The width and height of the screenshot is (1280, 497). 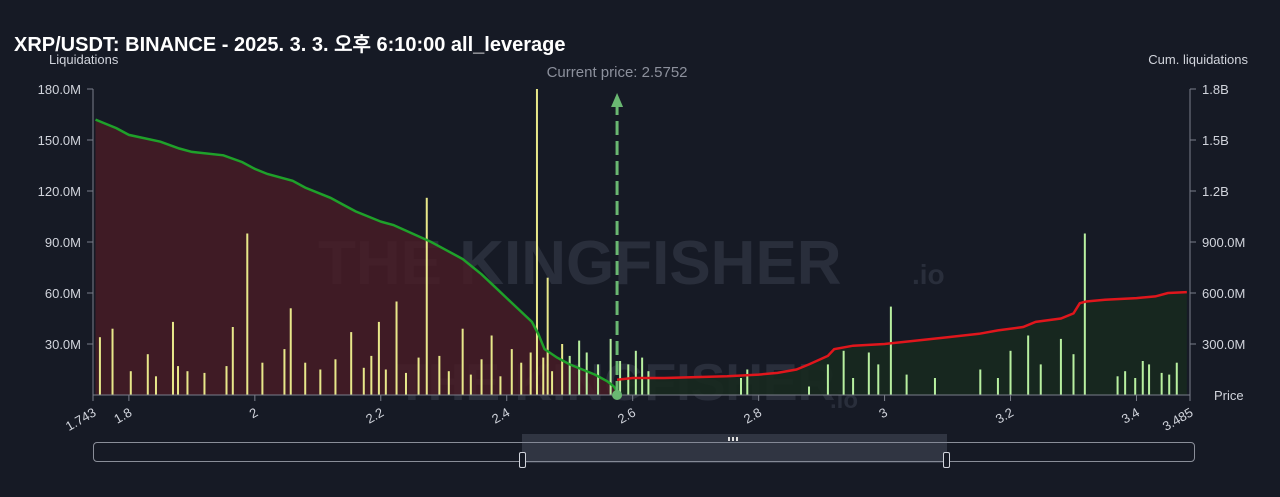 What do you see at coordinates (946, 460) in the screenshot?
I see `navigator-right-handle` at bounding box center [946, 460].